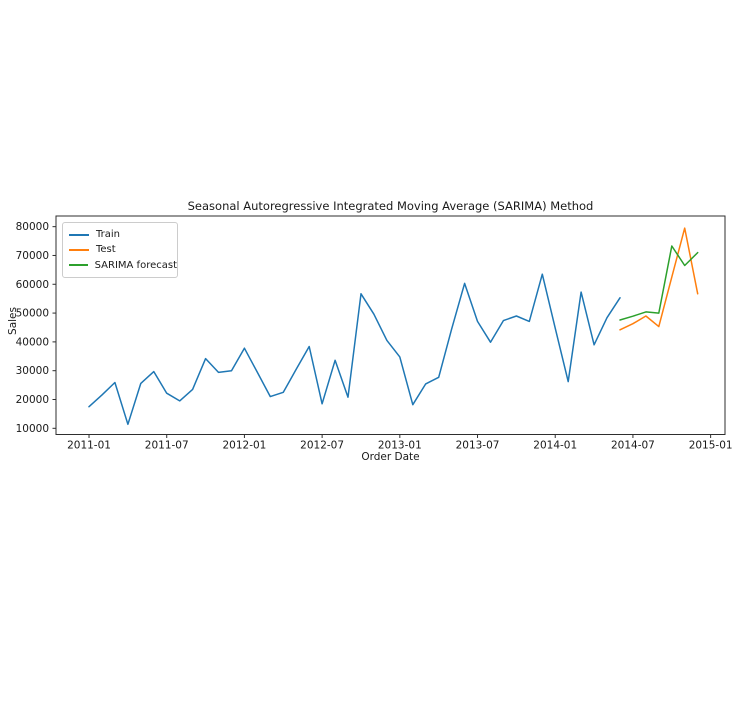  I want to click on y-tick-label: 30000, so click(32, 371).